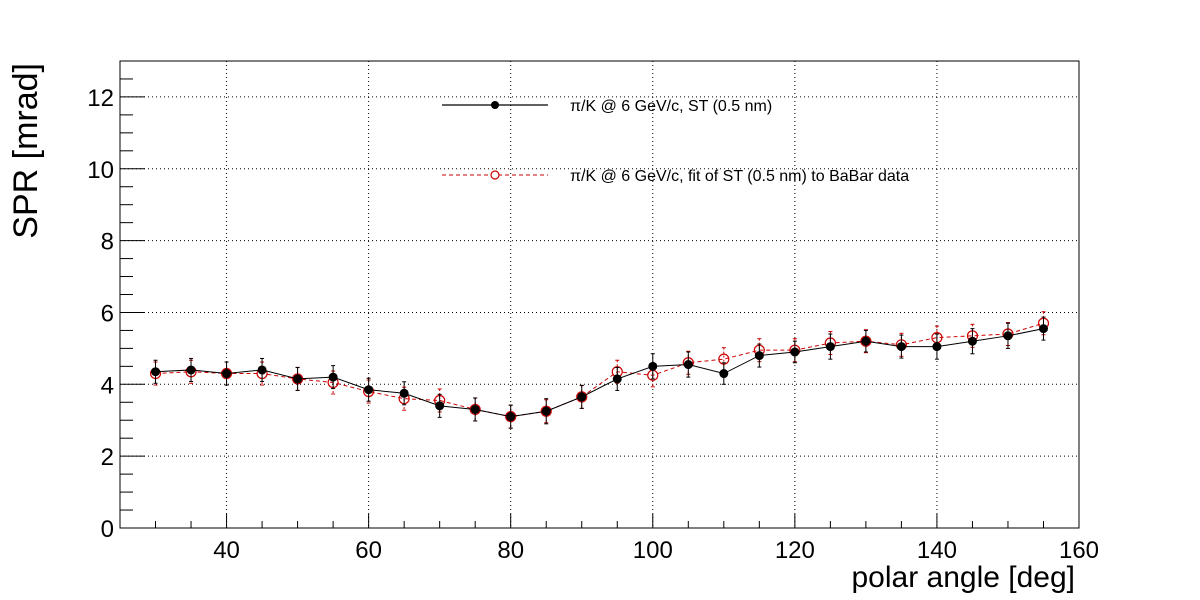 The image size is (1200, 600). What do you see at coordinates (107, 385) in the screenshot?
I see `y-tick-label: 4` at bounding box center [107, 385].